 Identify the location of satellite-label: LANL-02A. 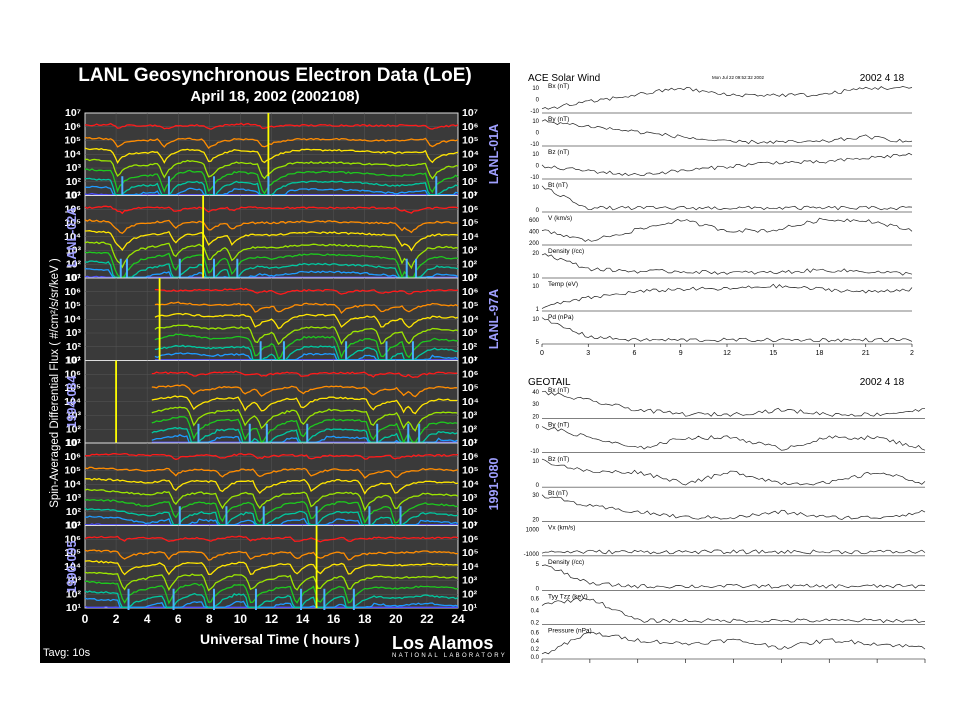
(72, 237).